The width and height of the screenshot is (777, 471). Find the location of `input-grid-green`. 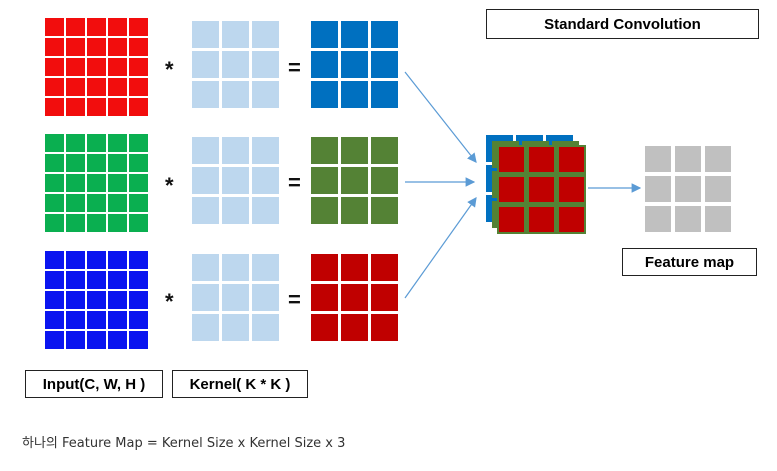

input-grid-green is located at coordinates (96, 183).